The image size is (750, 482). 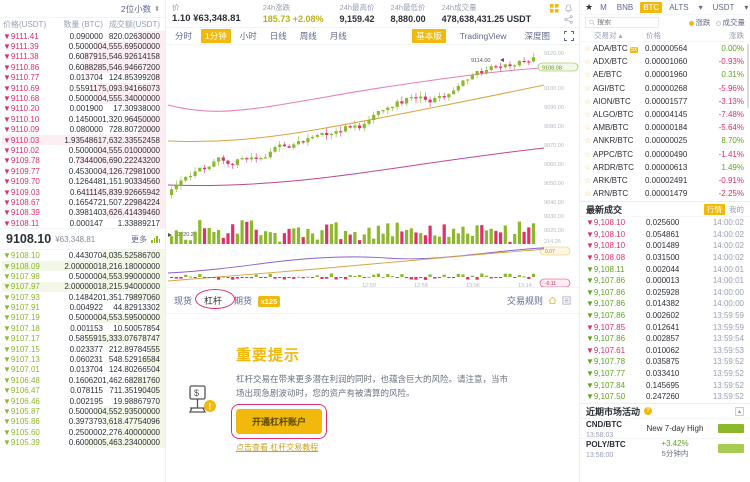 What do you see at coordinates (569, 36) in the screenshot?
I see `fullscreen-icon` at bounding box center [569, 36].